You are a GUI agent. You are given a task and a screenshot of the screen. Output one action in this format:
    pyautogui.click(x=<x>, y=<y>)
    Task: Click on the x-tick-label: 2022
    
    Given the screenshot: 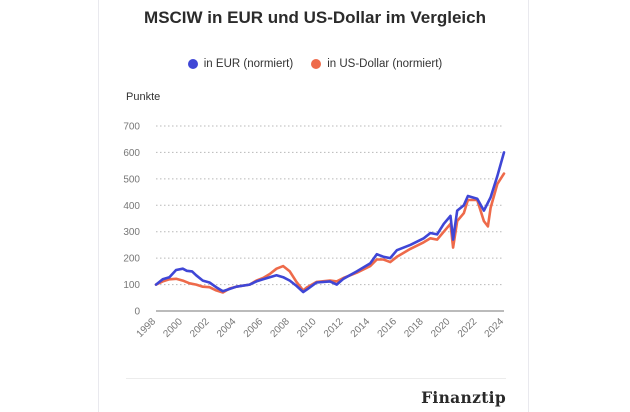 What is the action you would take?
    pyautogui.click(x=468, y=328)
    